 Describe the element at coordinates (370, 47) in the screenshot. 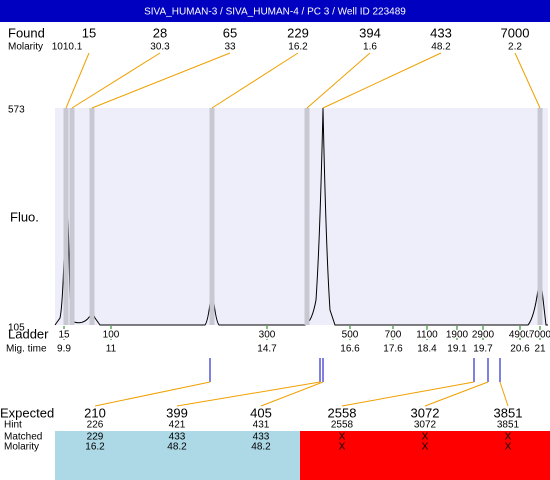

I see `found-molarity: 1.6` at that location.